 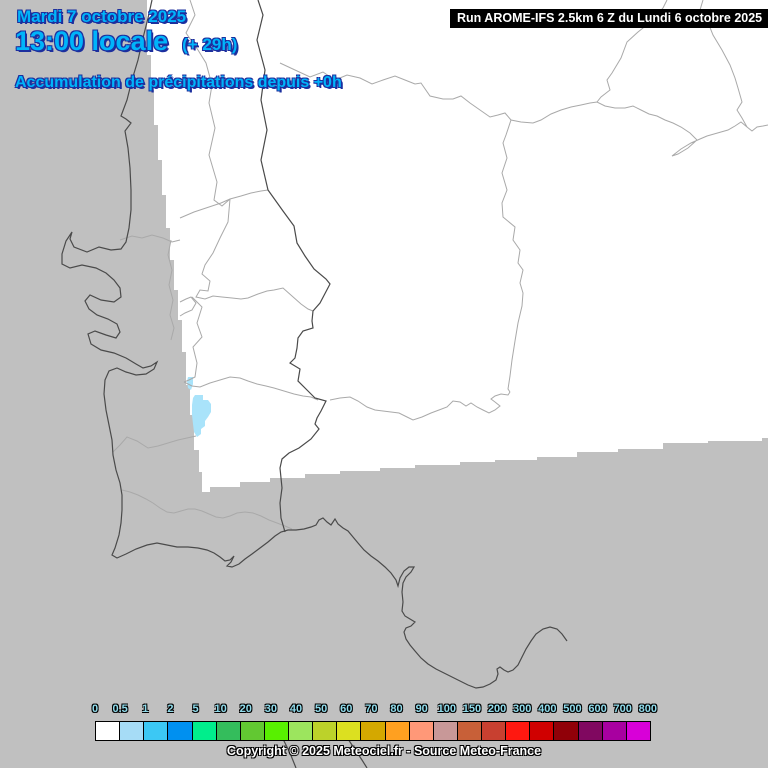 What do you see at coordinates (396, 709) in the screenshot?
I see `legend-value: 80` at bounding box center [396, 709].